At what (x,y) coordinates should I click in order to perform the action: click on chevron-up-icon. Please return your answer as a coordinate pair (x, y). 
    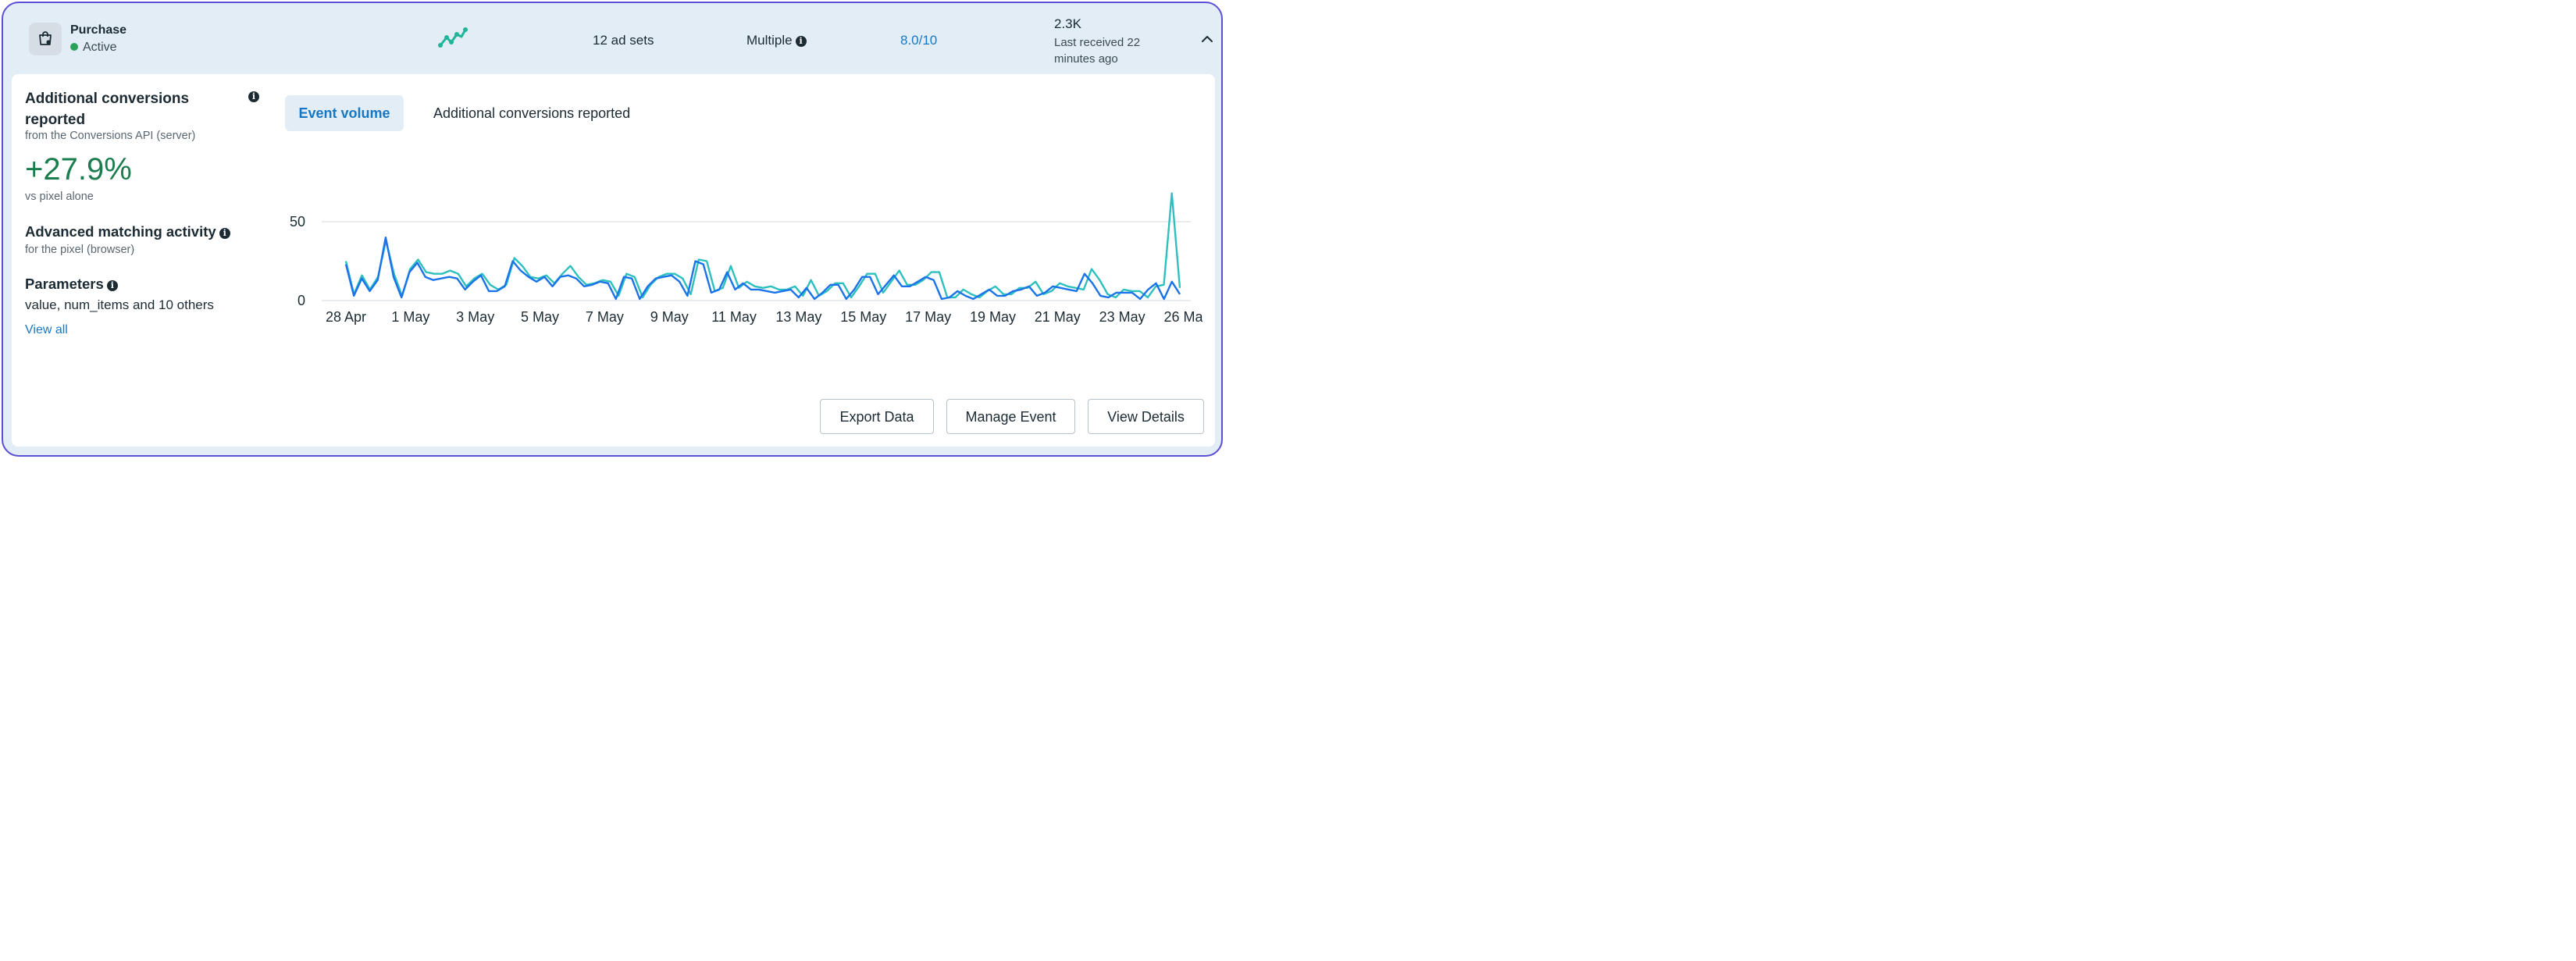
    Looking at the image, I should click on (1207, 39).